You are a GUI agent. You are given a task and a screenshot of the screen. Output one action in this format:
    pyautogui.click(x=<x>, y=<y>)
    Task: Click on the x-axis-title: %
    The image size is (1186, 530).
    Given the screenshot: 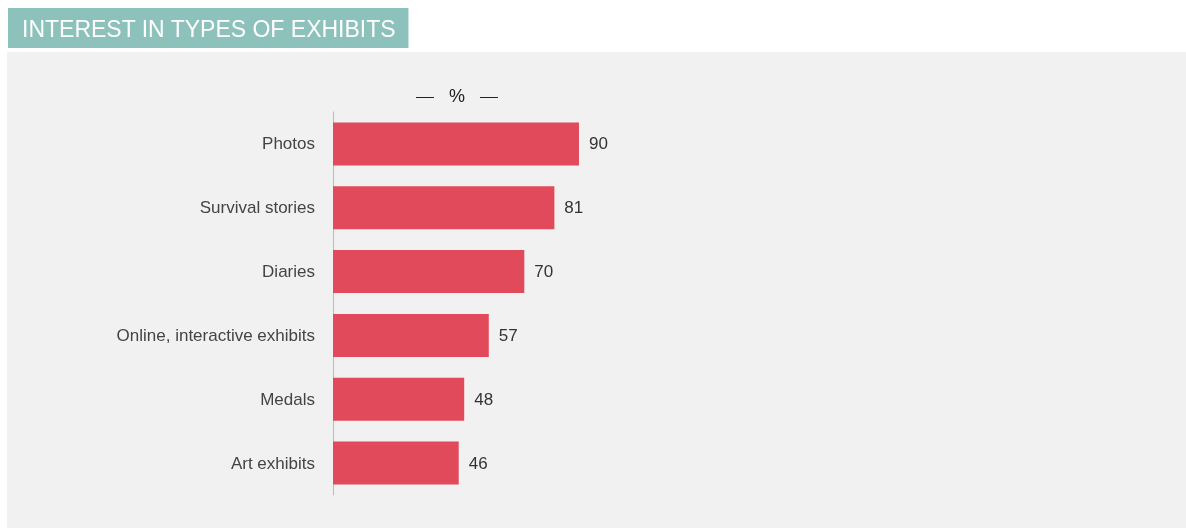 What is the action you would take?
    pyautogui.click(x=457, y=96)
    